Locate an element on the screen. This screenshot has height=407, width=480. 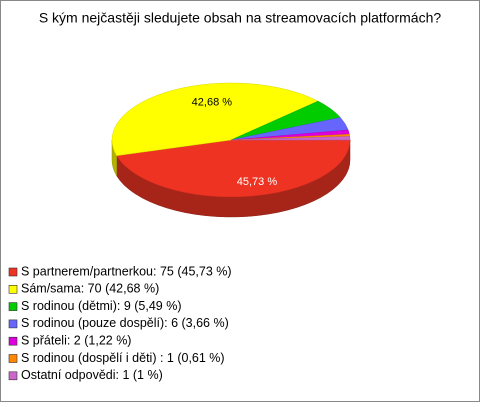
legend-label: Ostatní odpovědi: 1 (1 %) is located at coordinates (92, 375).